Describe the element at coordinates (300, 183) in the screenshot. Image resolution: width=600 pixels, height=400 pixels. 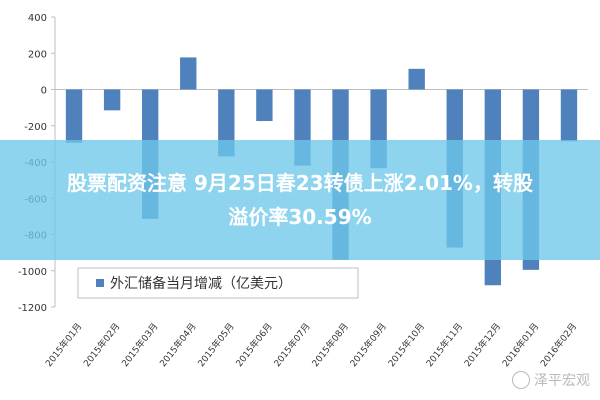
I see `headline-line-1: 股票配资注意 9月25日春23转债上涨2.01%，转股` at that location.